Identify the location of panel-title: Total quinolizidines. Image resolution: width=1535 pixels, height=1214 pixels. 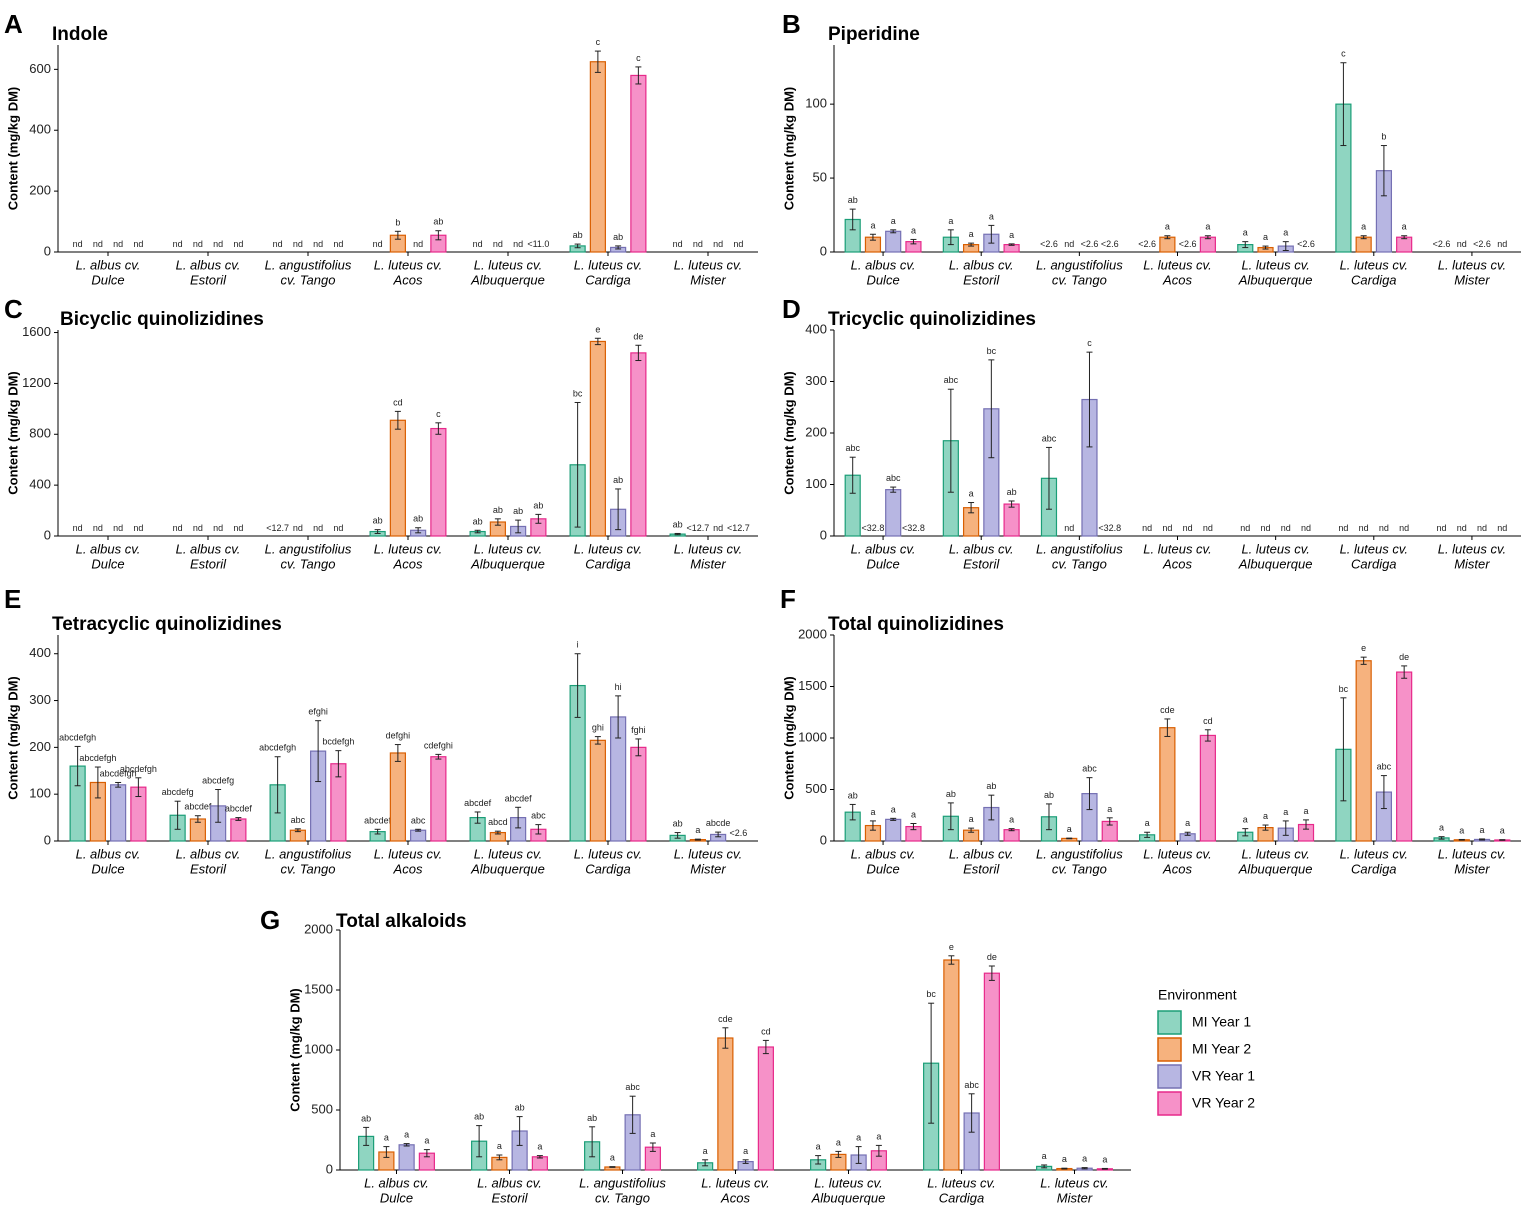
(916, 624).